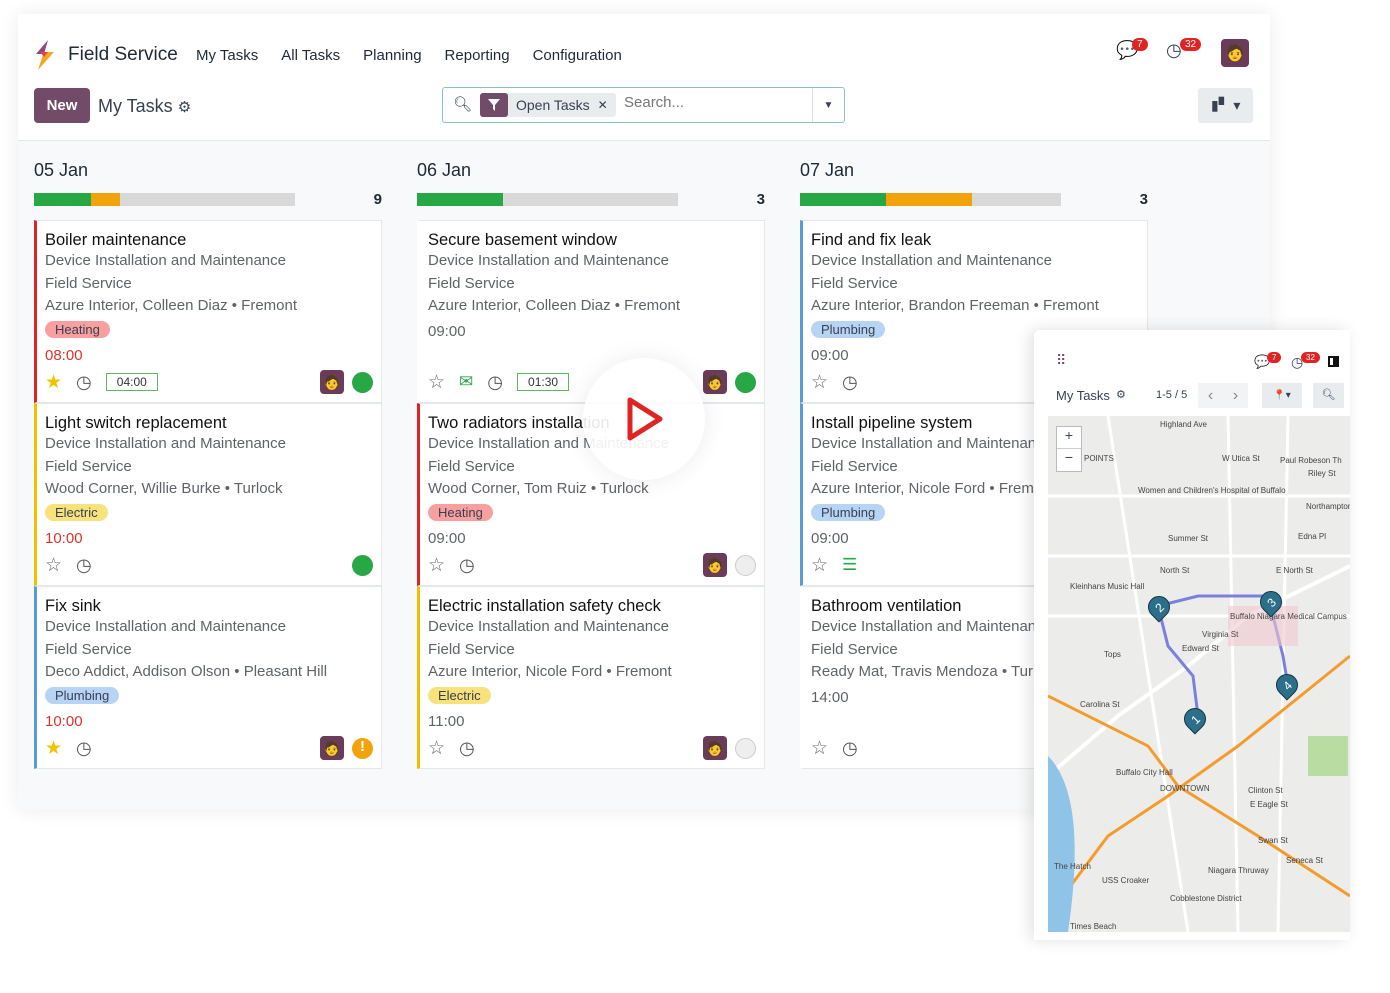  Describe the element at coordinates (886, 606) in the screenshot. I see `task-name: Bathroom ventilation` at that location.